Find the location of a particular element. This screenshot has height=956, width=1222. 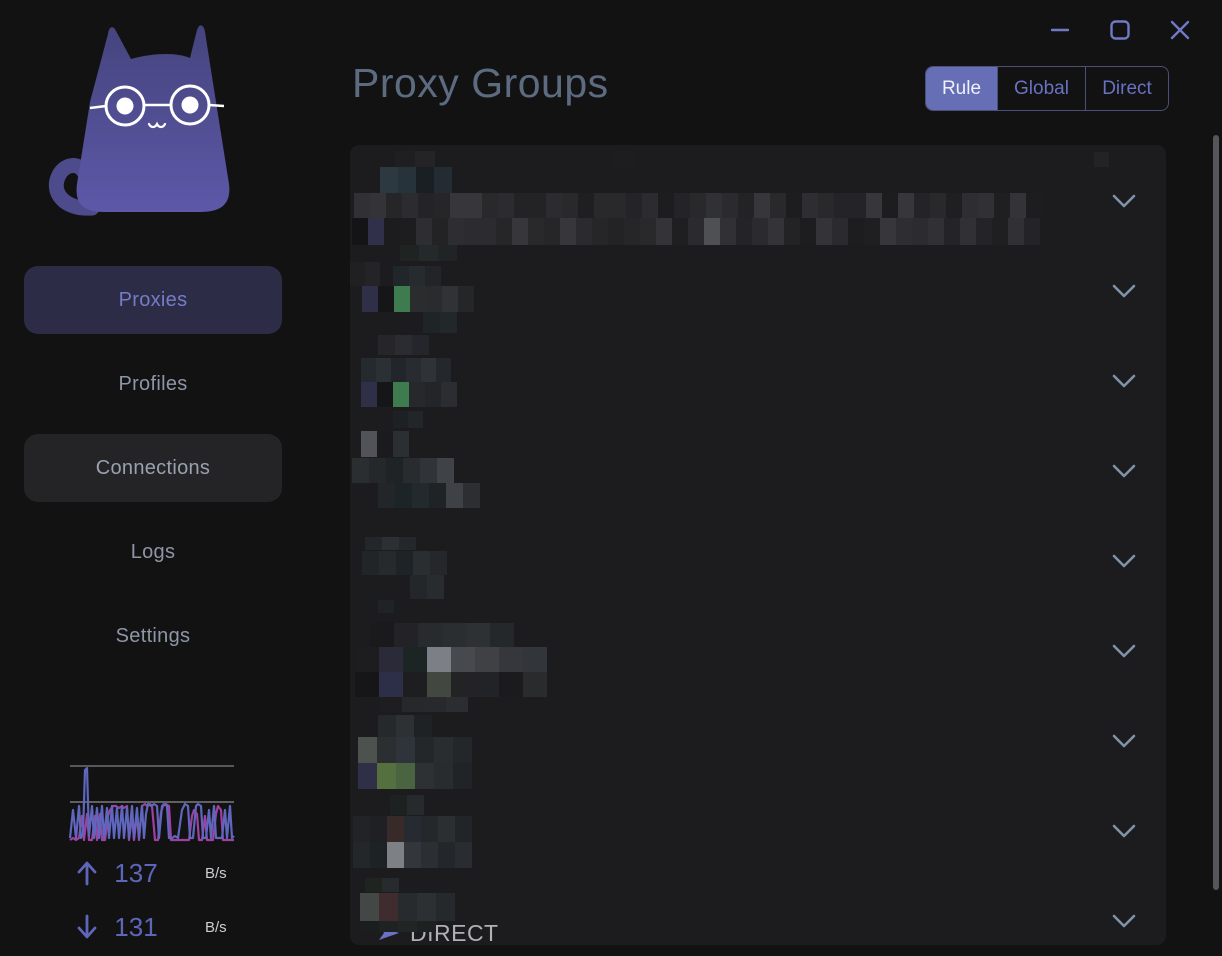

sidebar-item-logs: Logs is located at coordinates (153, 551).